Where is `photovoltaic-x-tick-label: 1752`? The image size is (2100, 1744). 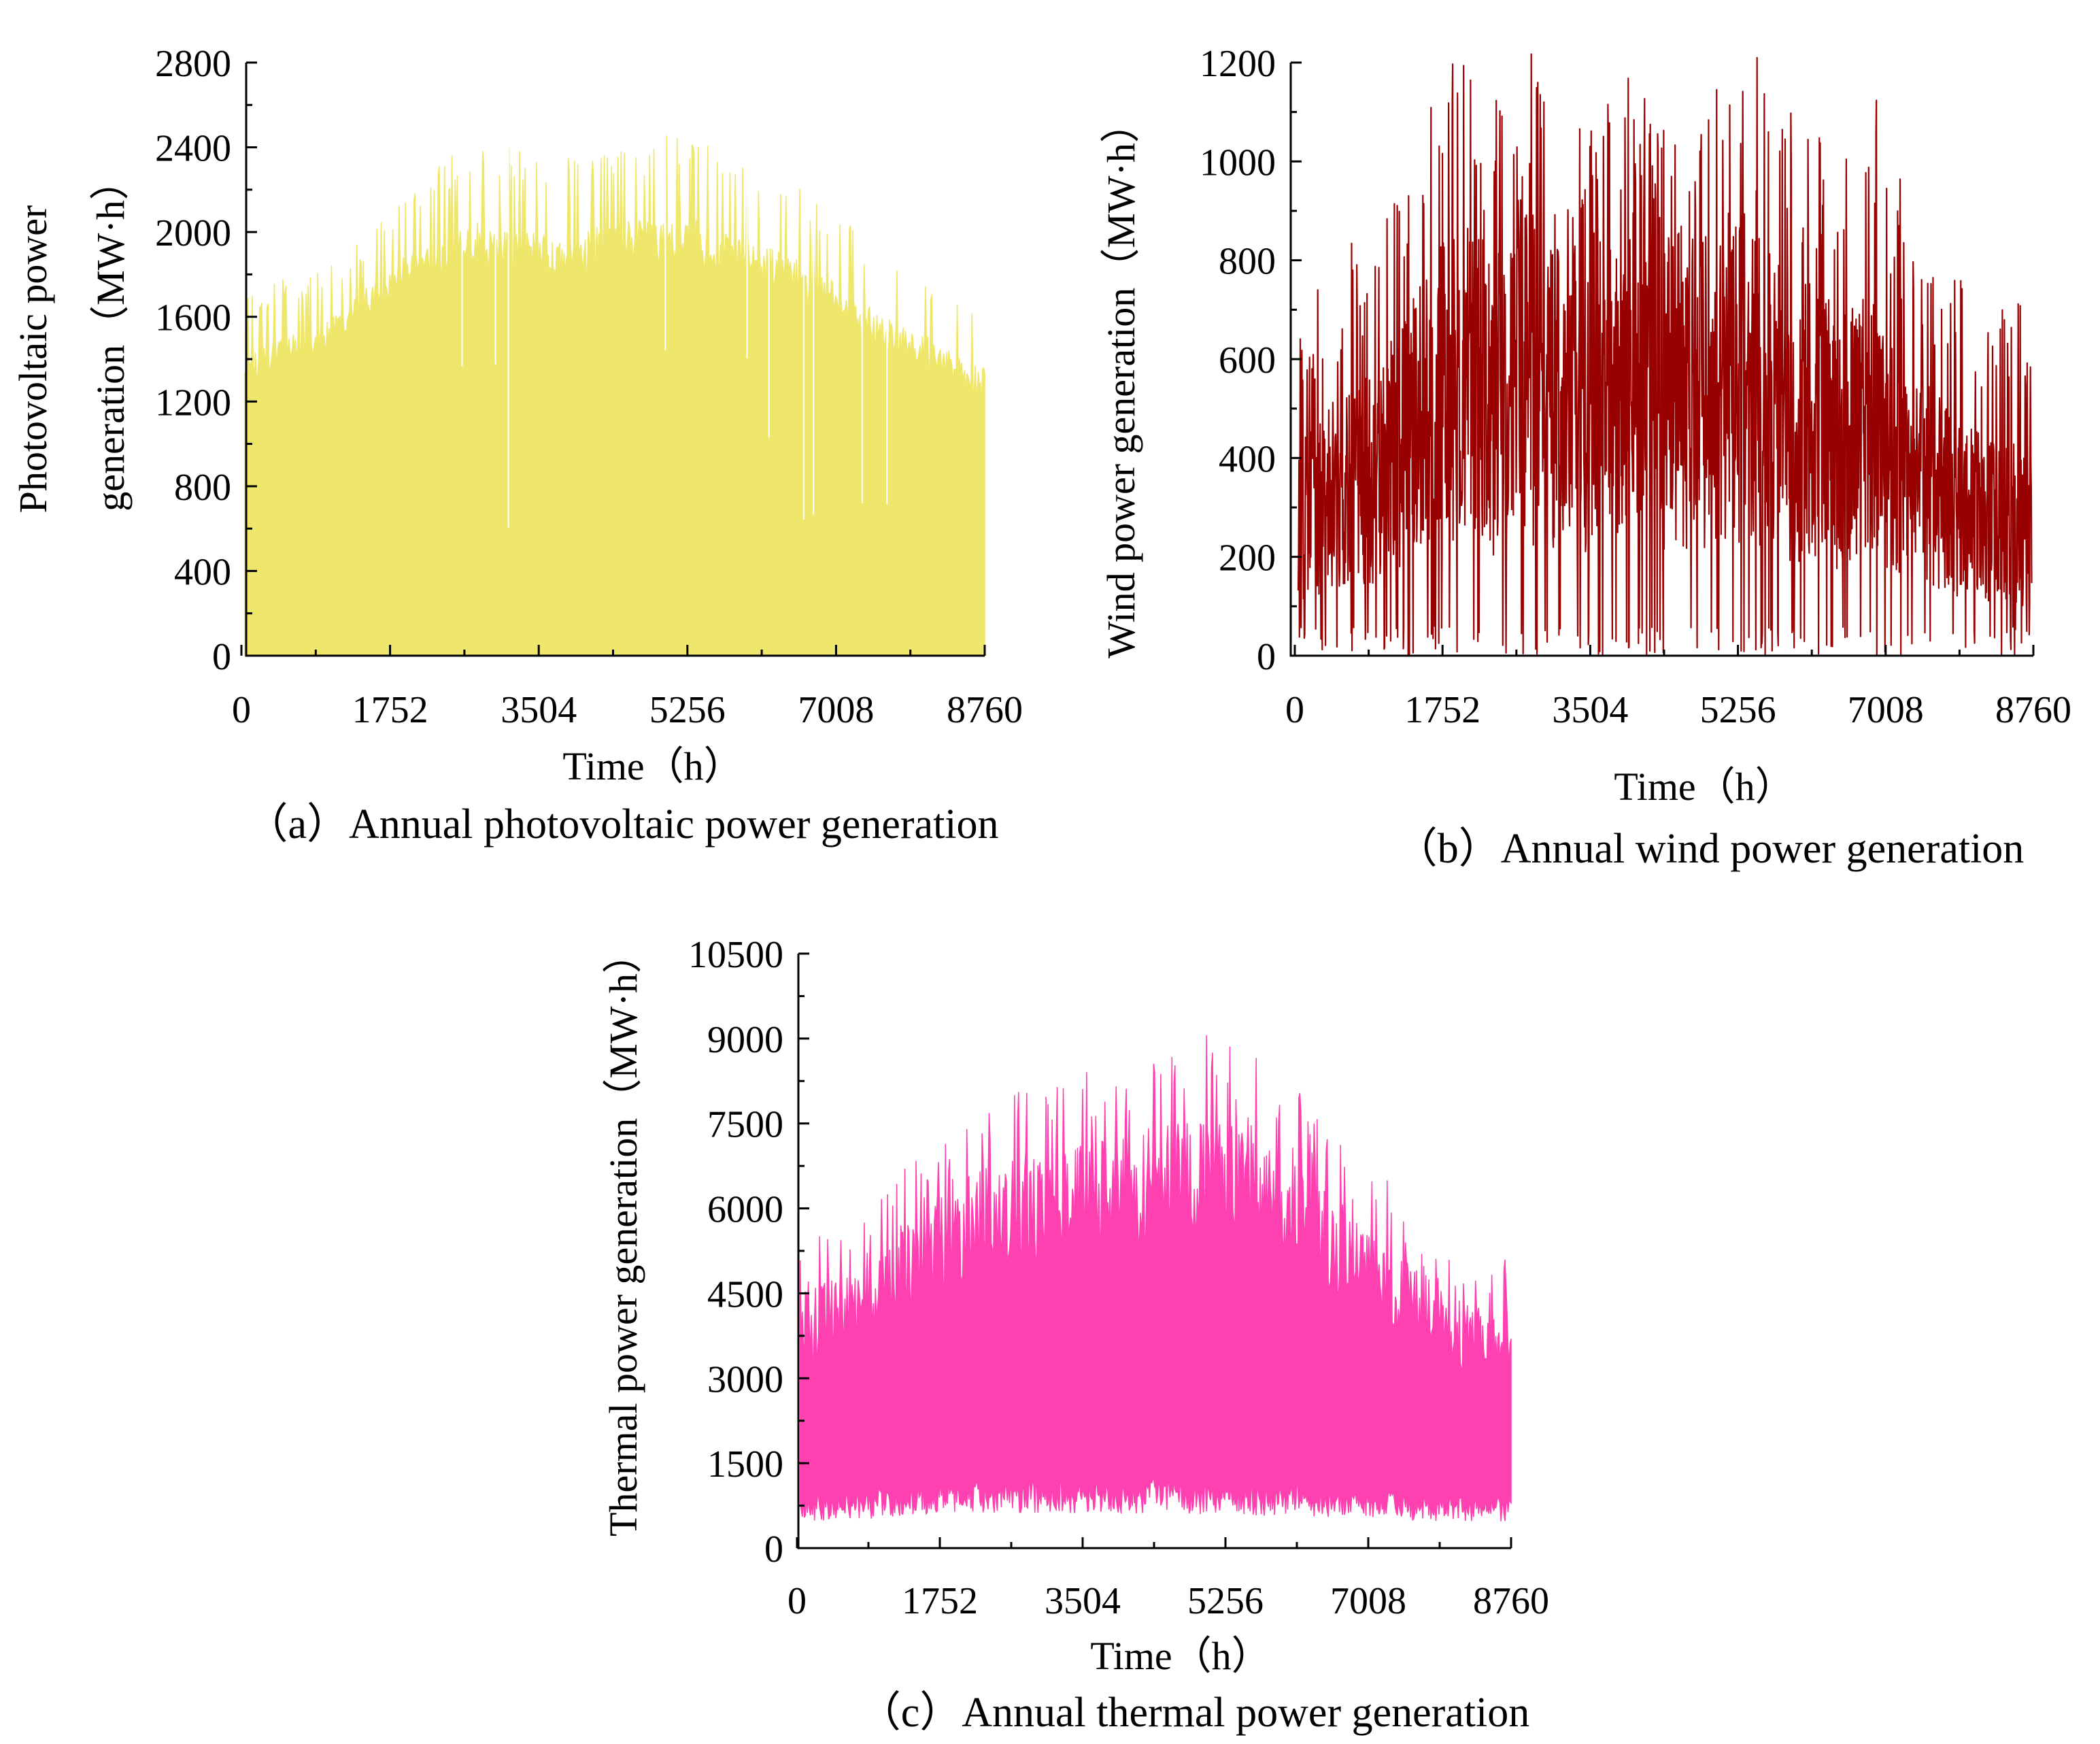
photovoltaic-x-tick-label: 1752 is located at coordinates (390, 710).